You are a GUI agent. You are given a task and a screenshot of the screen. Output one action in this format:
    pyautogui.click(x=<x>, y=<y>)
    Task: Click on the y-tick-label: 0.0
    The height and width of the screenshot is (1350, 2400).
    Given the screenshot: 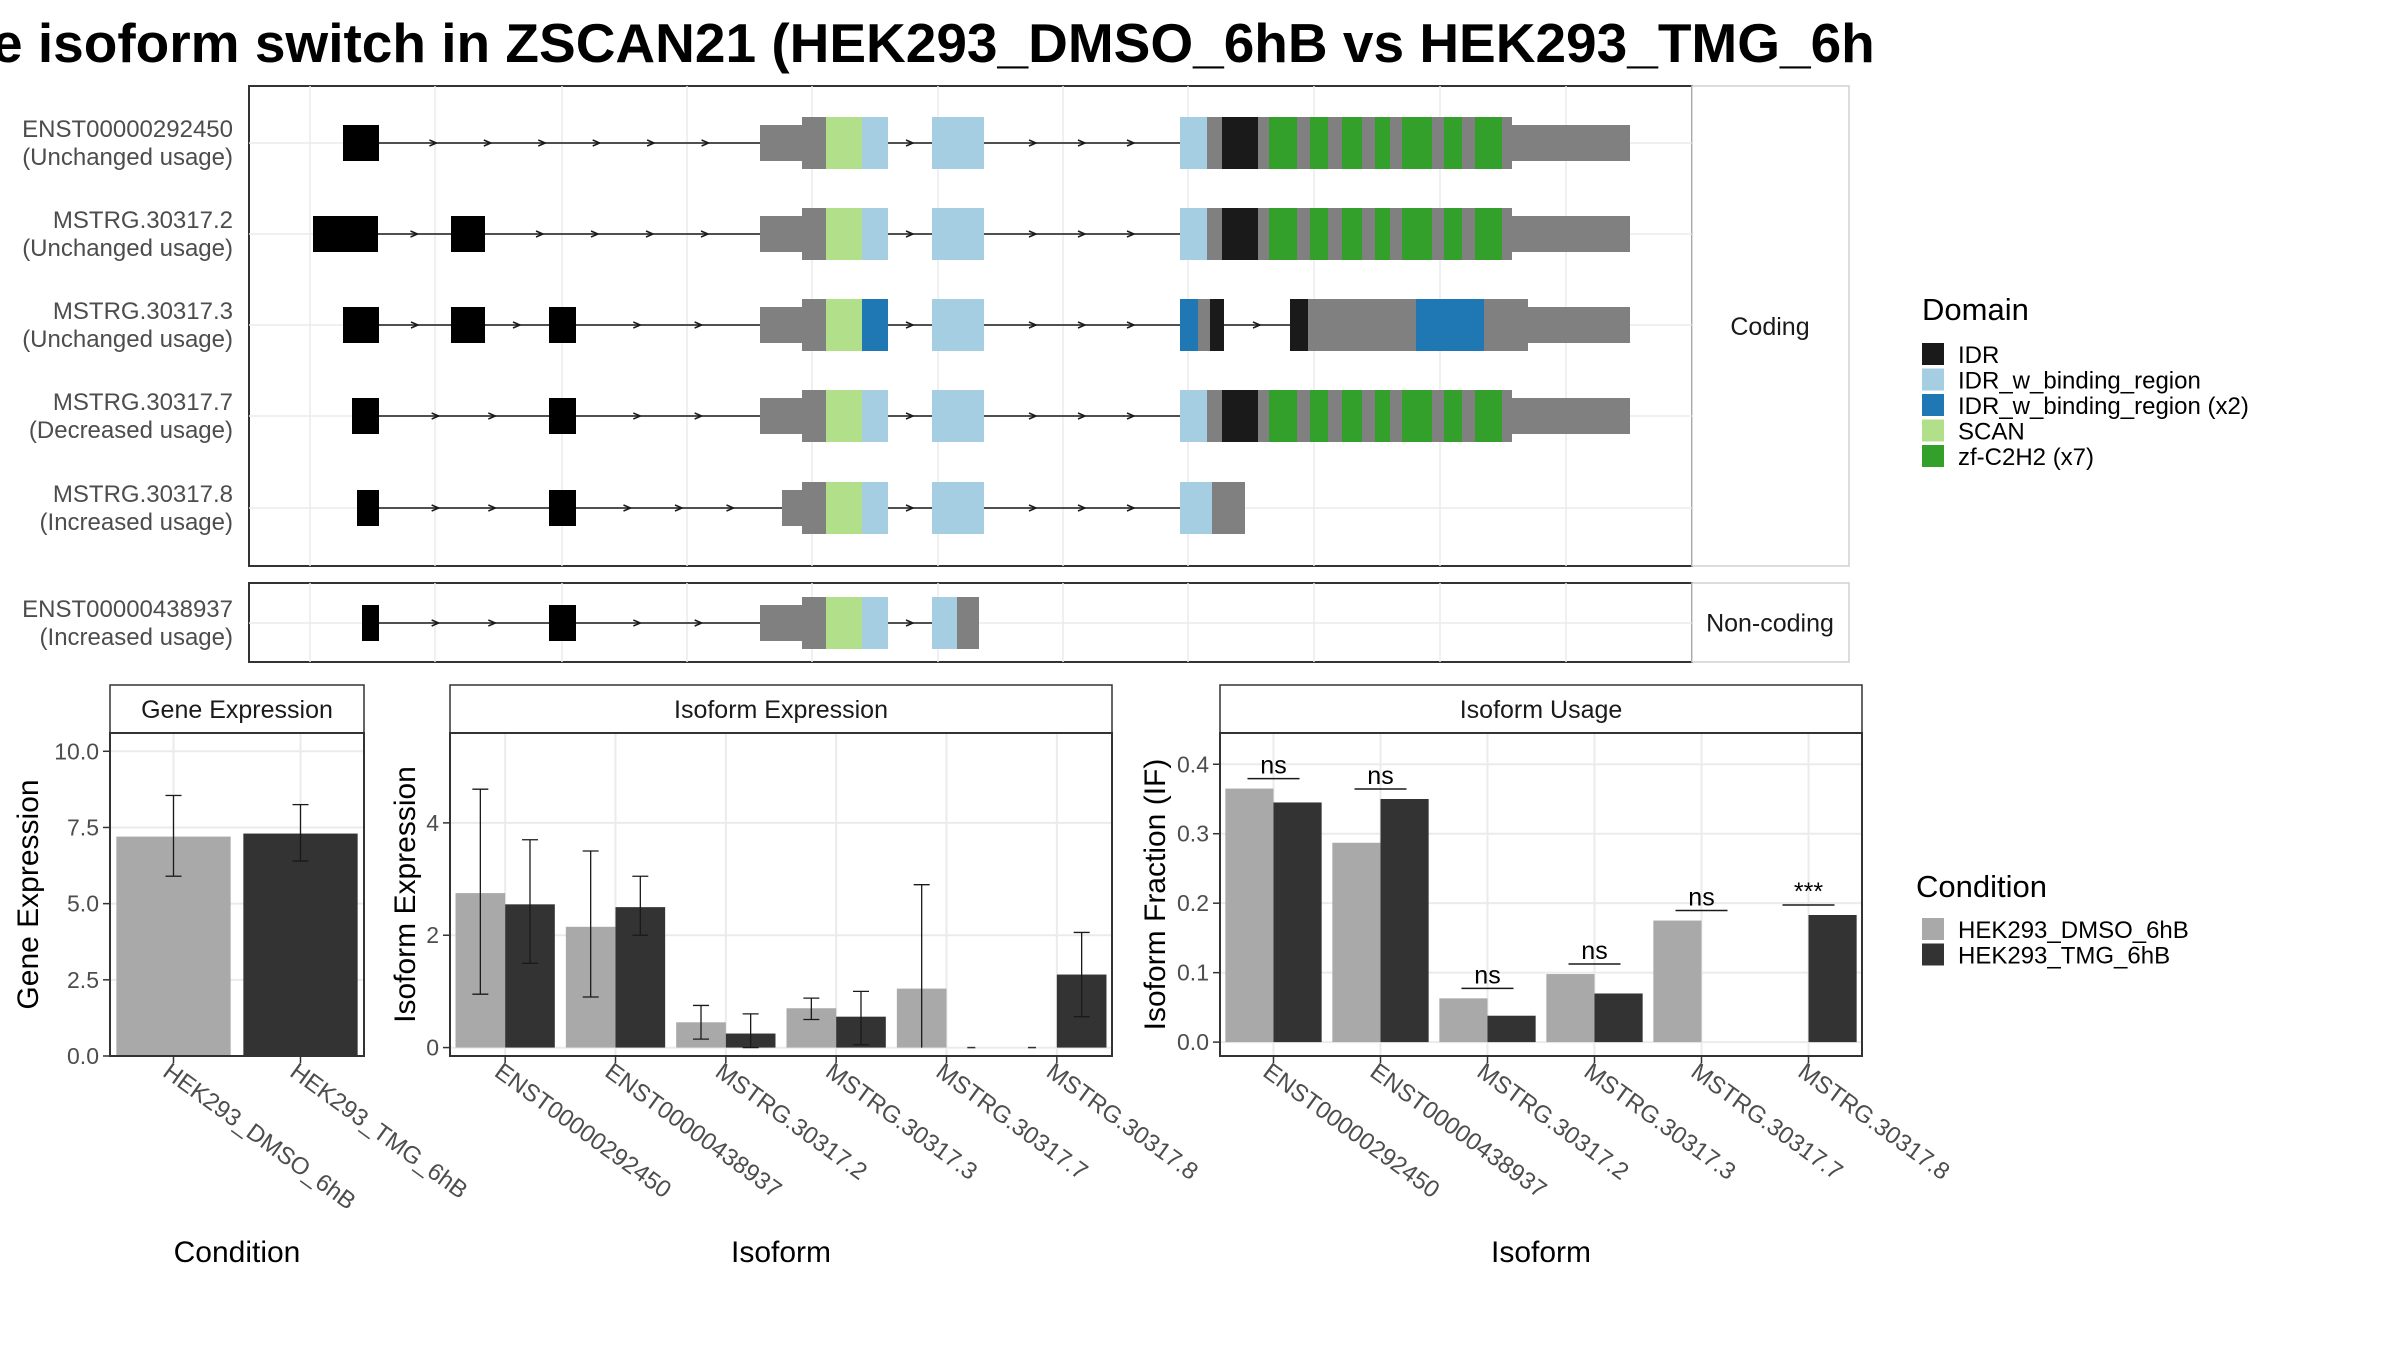 What is the action you would take?
    pyautogui.click(x=83, y=1056)
    